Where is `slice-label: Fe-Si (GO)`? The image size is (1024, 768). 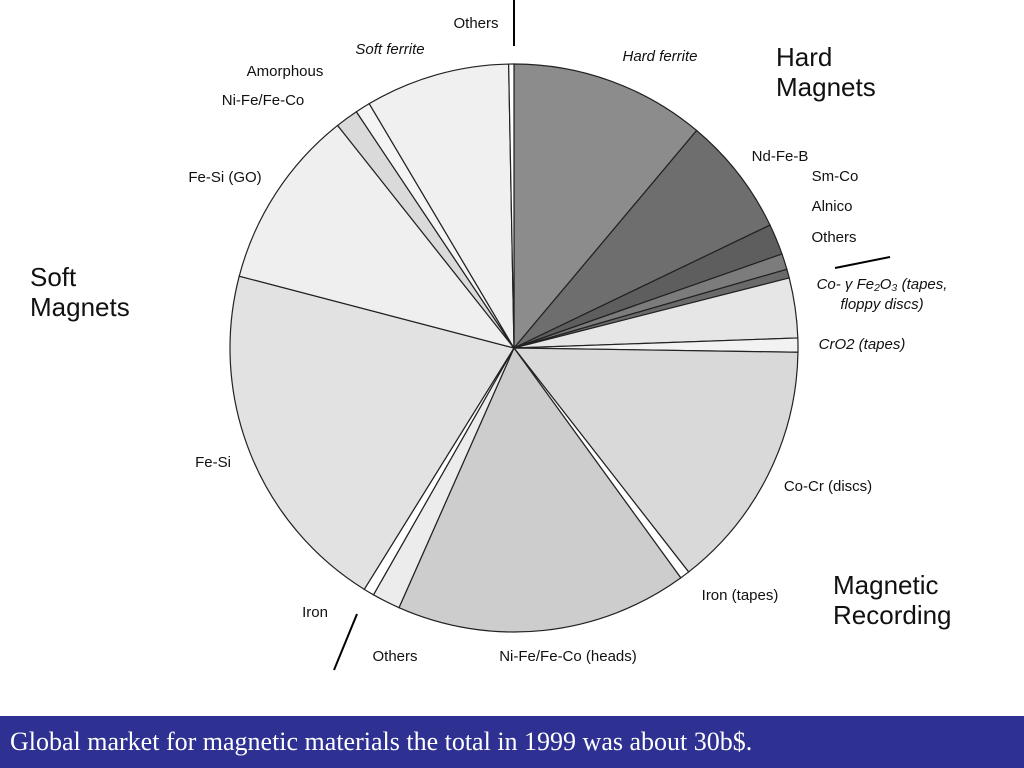 slice-label: Fe-Si (GO) is located at coordinates (225, 177).